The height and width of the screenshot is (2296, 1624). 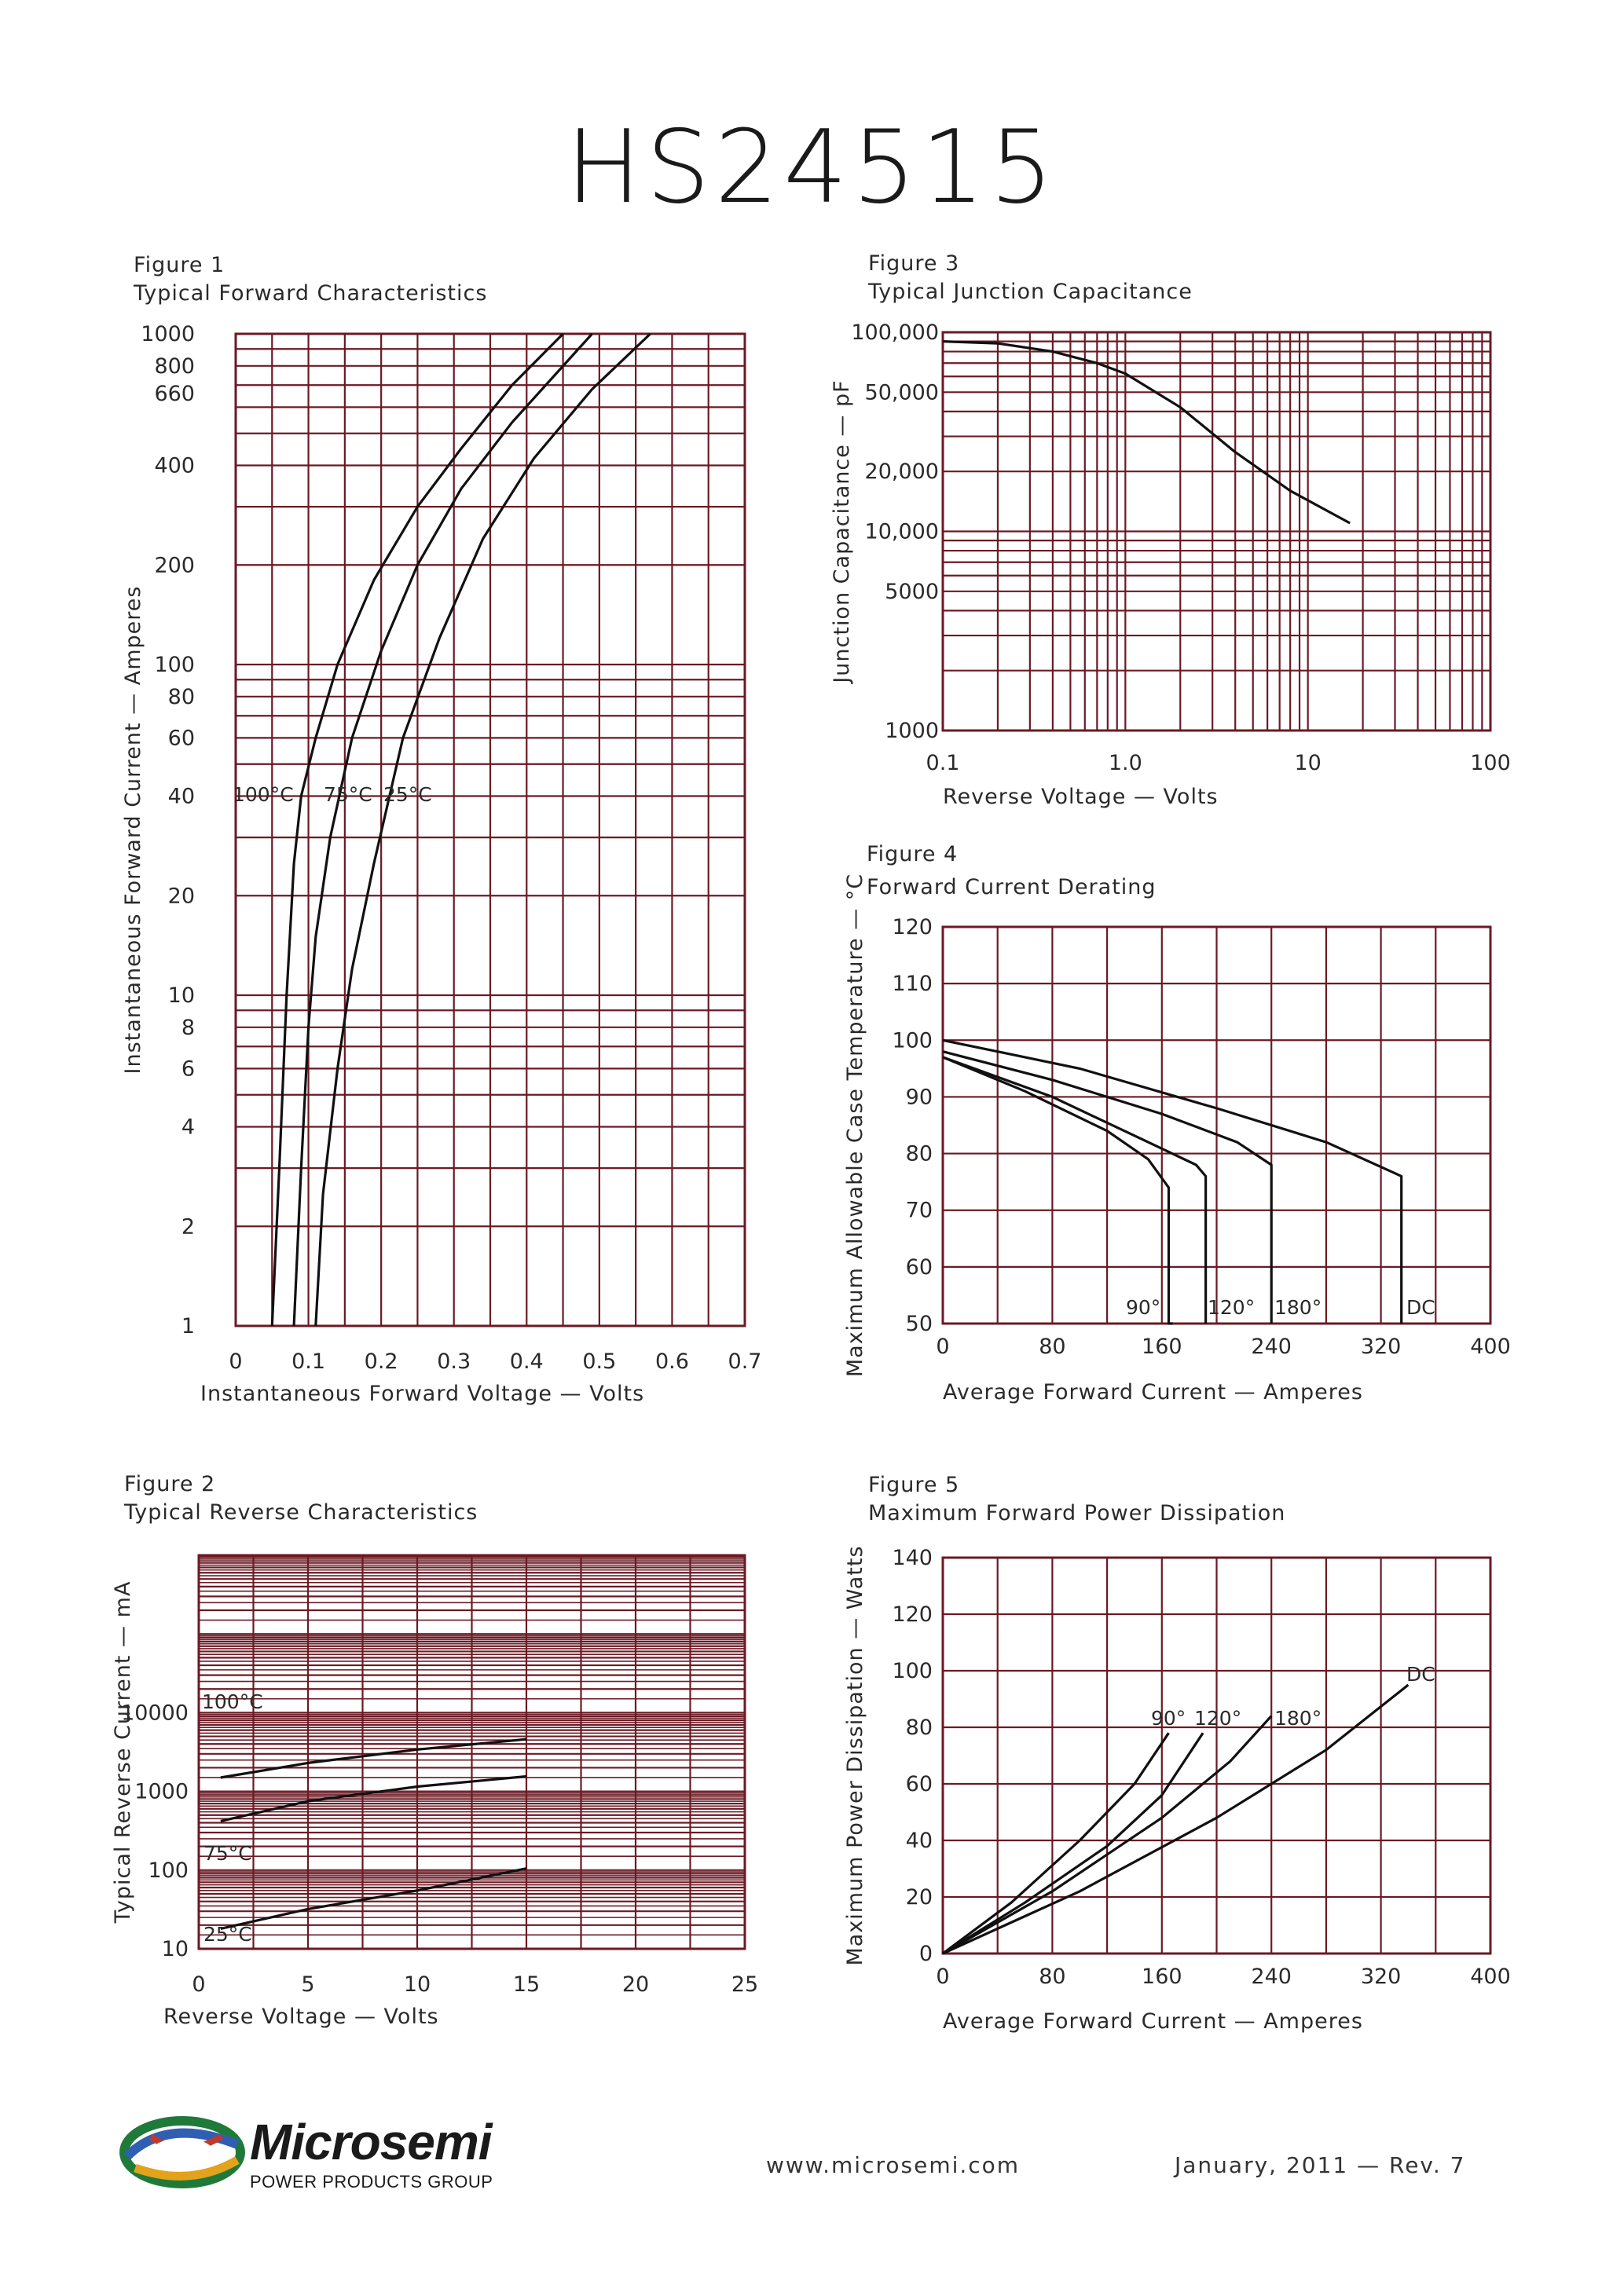 What do you see at coordinates (1057, 1190) in the screenshot?
I see `fig4-series-0-line` at bounding box center [1057, 1190].